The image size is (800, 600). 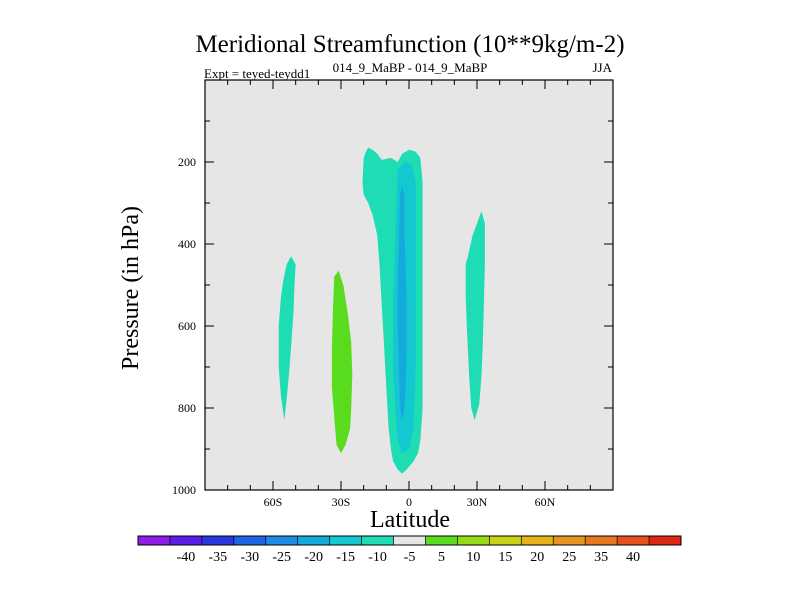 I want to click on subtitle-right: JJA, so click(x=602, y=67).